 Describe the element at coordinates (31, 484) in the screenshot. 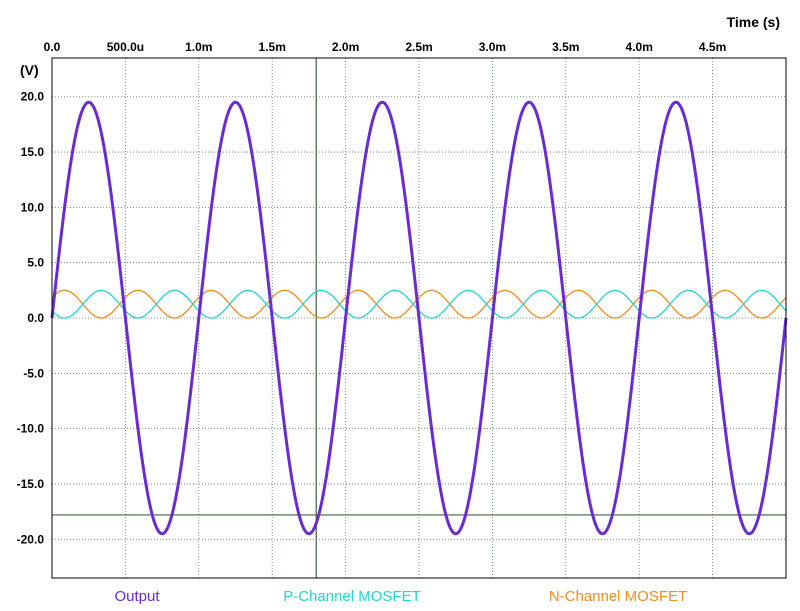

I see `y-tick-label: -15.0` at that location.